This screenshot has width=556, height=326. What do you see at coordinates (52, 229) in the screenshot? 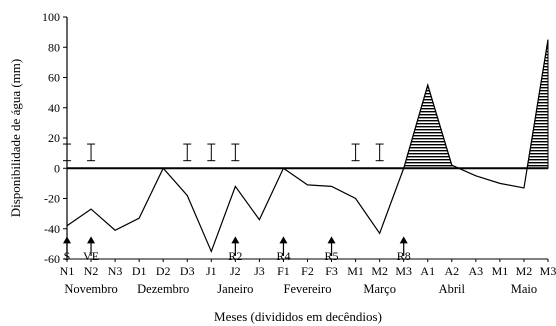
I see `y-tick-label: -40` at bounding box center [52, 229].